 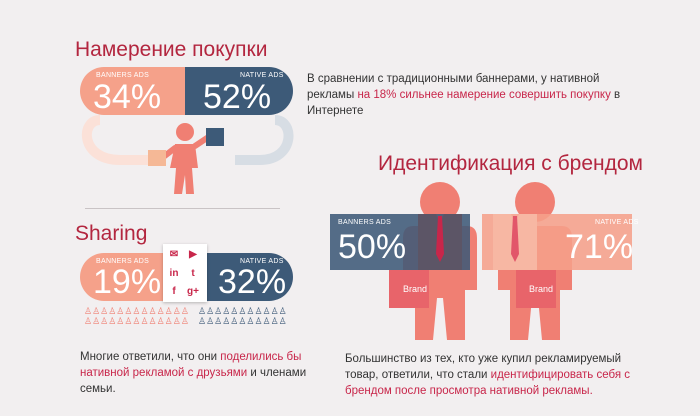 I want to click on divider, so click(x=182, y=208).